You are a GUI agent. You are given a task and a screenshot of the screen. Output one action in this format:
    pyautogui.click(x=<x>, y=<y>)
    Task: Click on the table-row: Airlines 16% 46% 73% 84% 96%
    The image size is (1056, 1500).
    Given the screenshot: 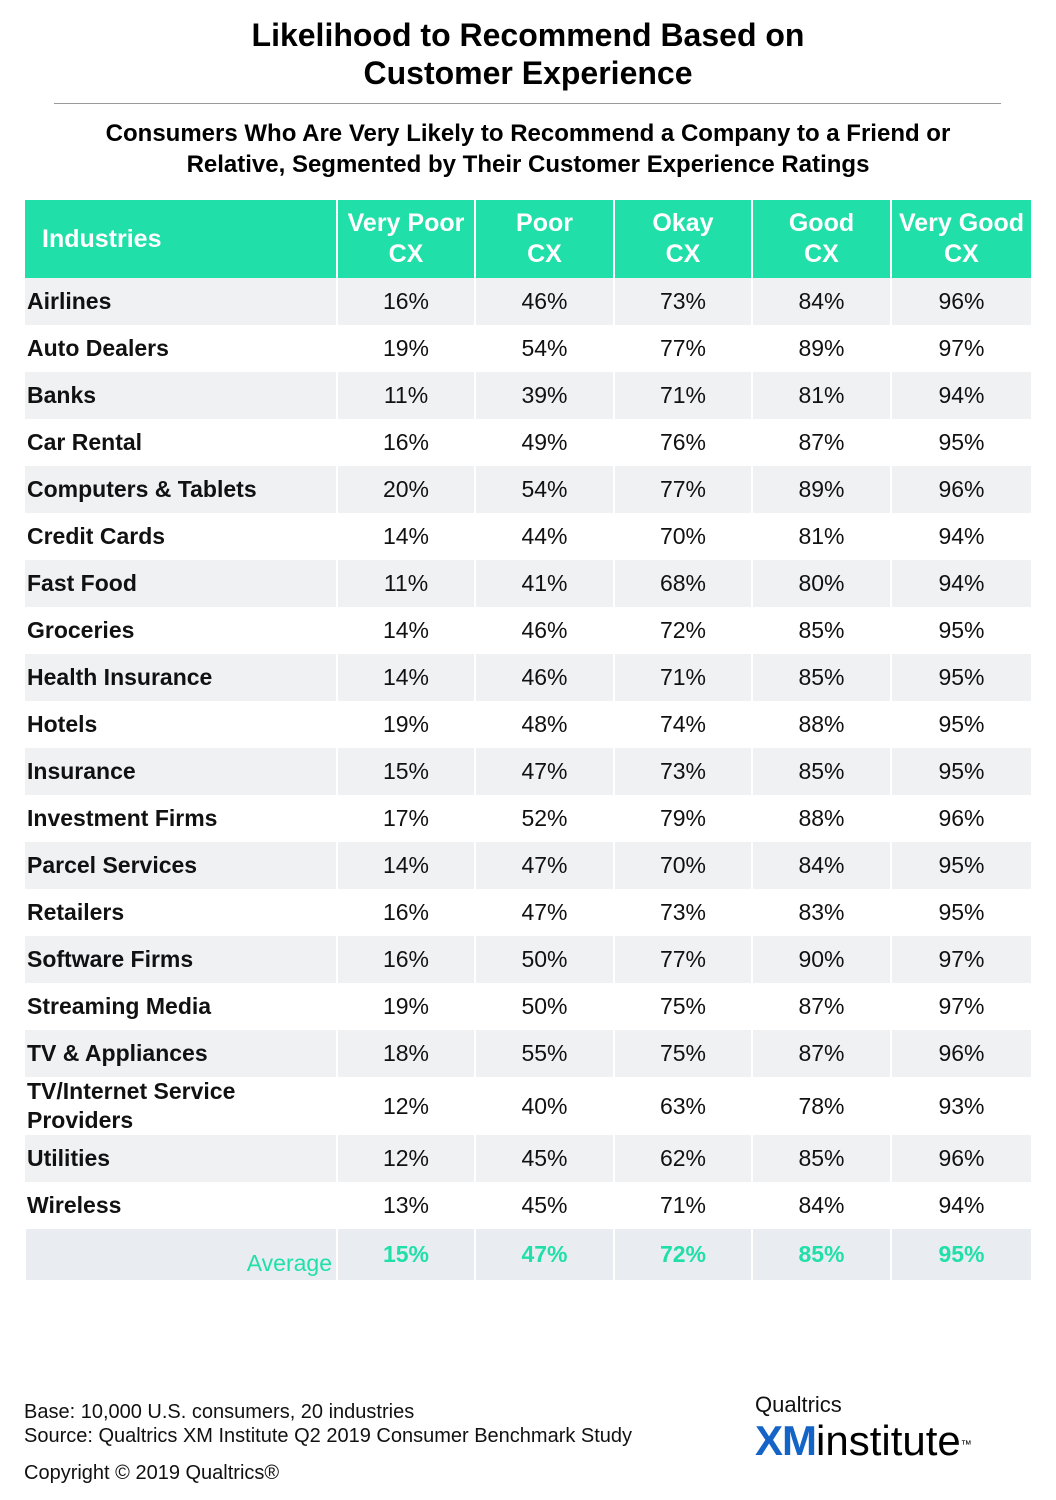 What is the action you would take?
    pyautogui.click(x=528, y=301)
    